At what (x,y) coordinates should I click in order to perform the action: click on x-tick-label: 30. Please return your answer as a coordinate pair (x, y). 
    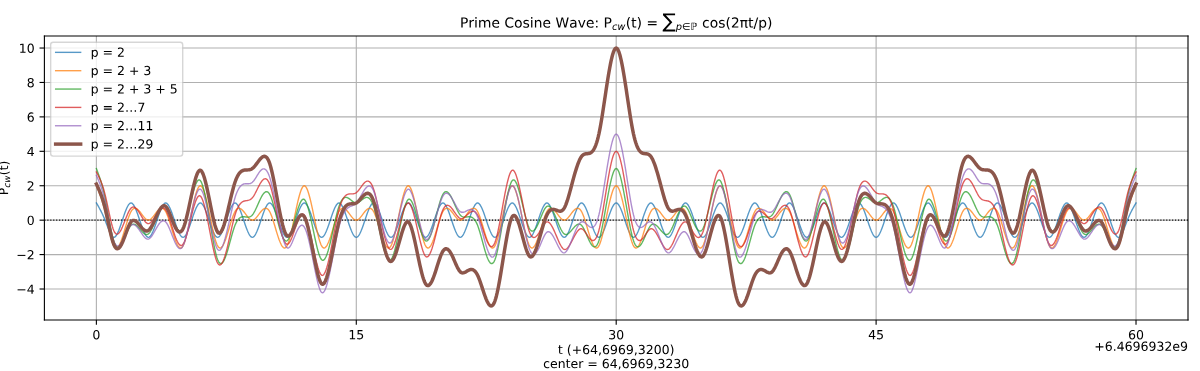
    Looking at the image, I should click on (616, 334).